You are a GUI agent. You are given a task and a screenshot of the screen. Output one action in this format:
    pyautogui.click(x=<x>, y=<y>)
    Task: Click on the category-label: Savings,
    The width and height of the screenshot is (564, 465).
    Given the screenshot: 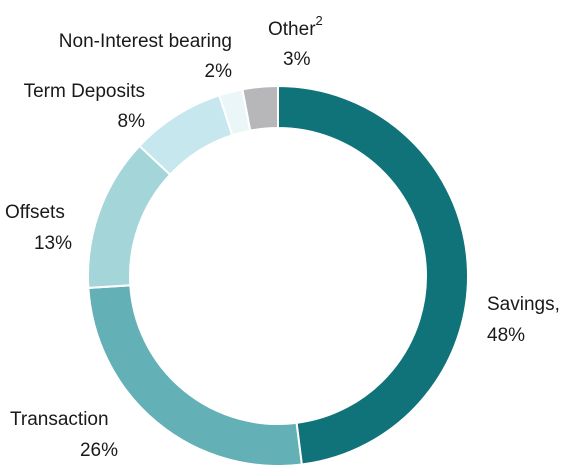 What is the action you would take?
    pyautogui.click(x=523, y=304)
    